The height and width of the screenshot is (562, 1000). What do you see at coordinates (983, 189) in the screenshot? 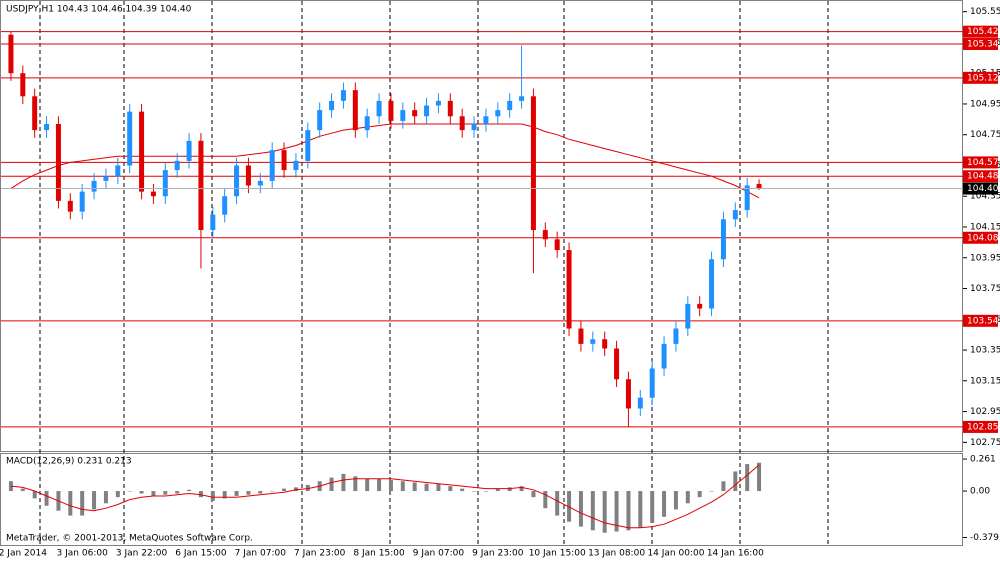
I see `last-price-label: 104.40` at bounding box center [983, 189].